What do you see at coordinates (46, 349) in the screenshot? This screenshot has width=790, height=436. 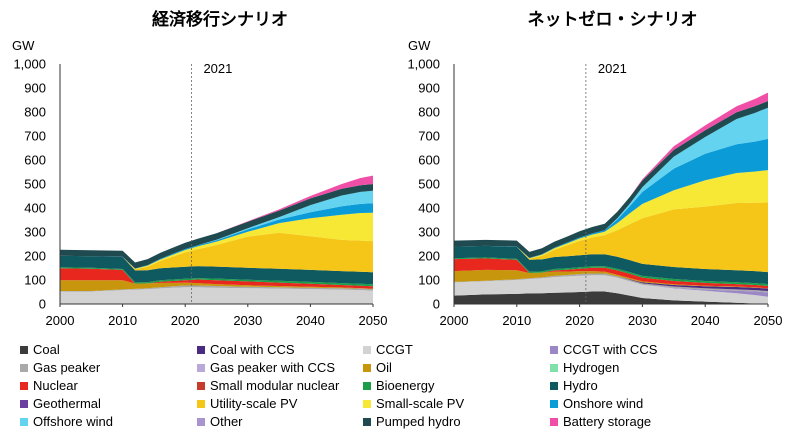 I see `legend-label: Coal` at bounding box center [46, 349].